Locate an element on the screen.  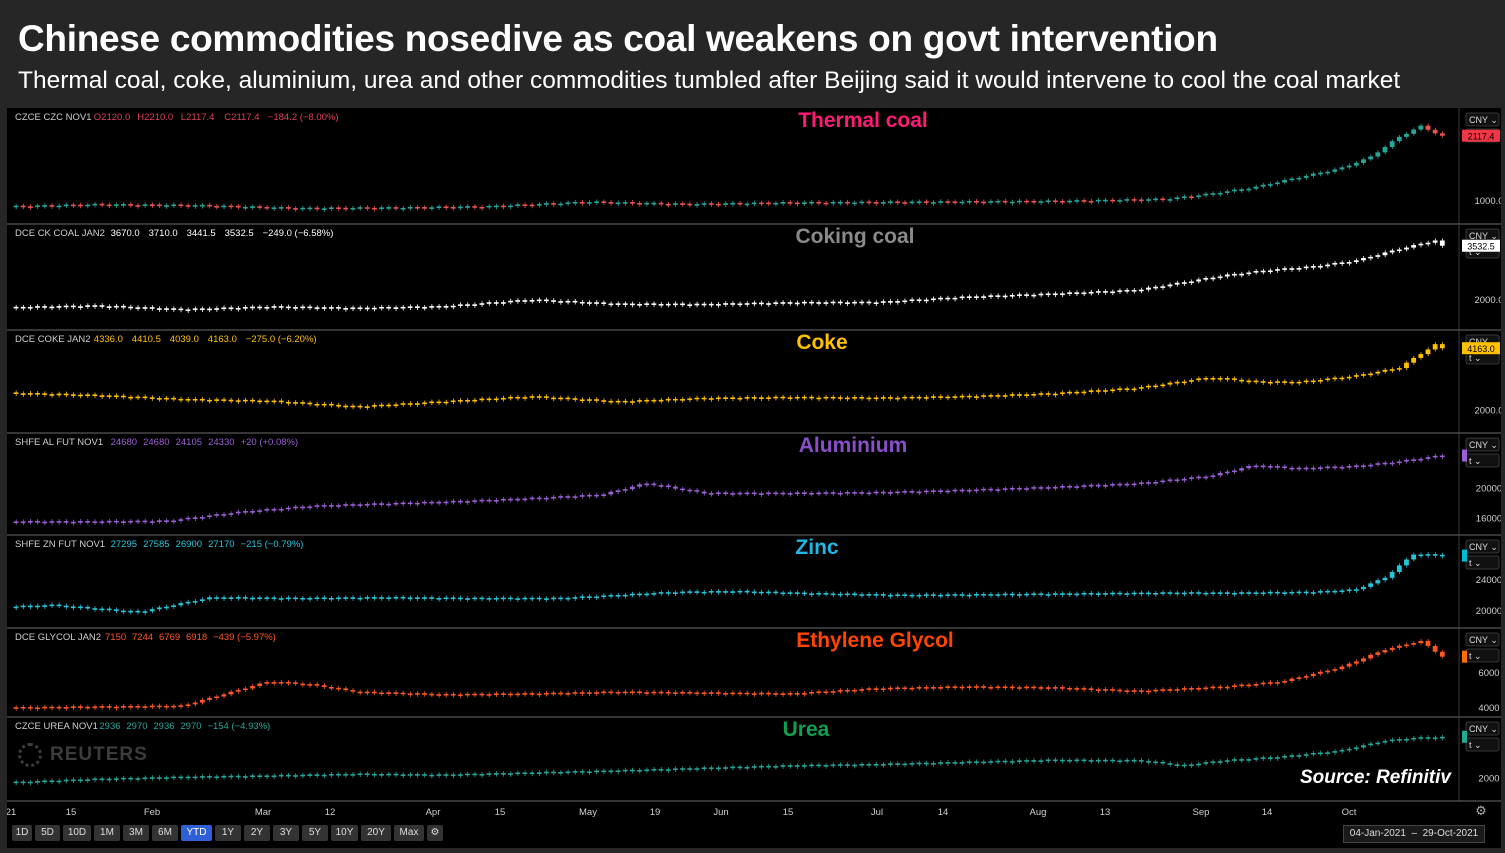
urea-price-series is located at coordinates (729, 760).